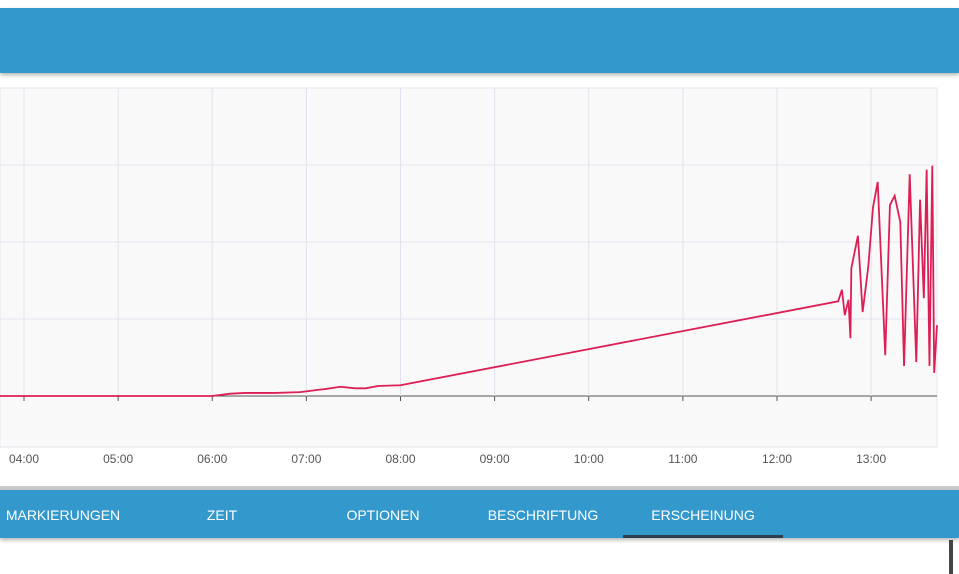  I want to click on x-tick-label: 12:00, so click(777, 459).